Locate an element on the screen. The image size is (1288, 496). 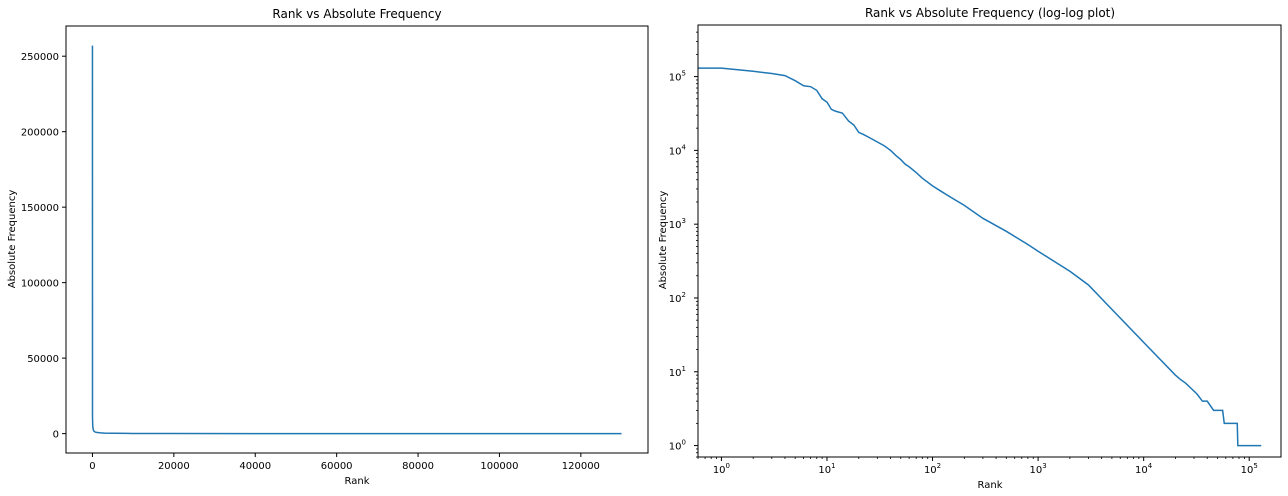
chart-right-y-axis-label: Absolute Frequency is located at coordinates (663, 240).